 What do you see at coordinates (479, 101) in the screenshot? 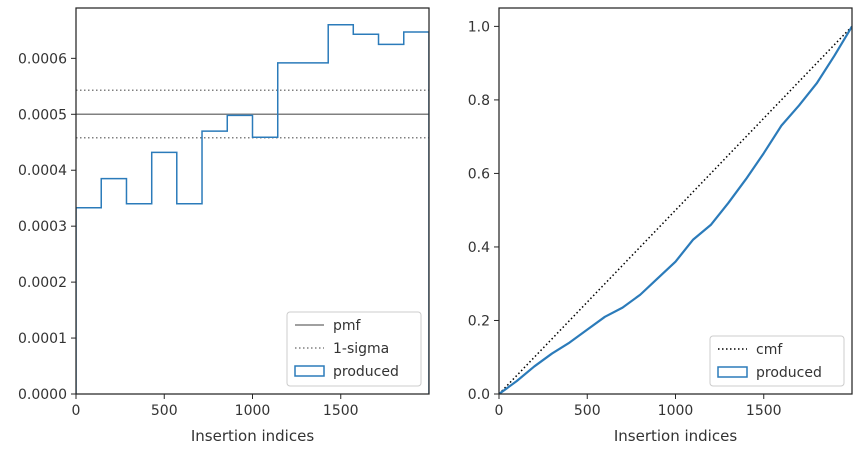
I see `y-tick-label: 0.8` at bounding box center [479, 101].